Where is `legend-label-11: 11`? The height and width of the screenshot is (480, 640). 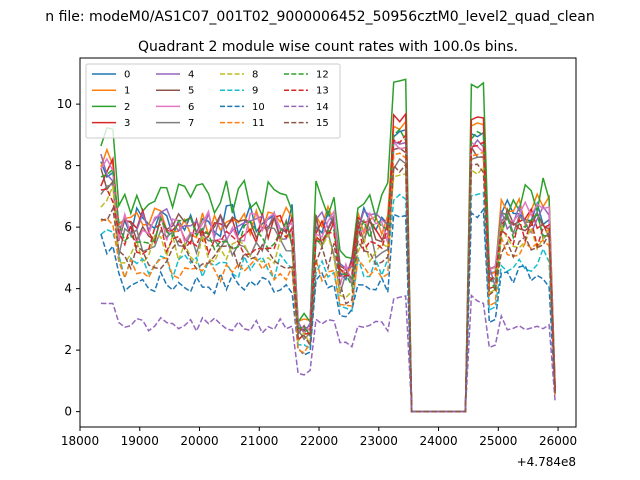
legend-label-11: 11 is located at coordinates (258, 123).